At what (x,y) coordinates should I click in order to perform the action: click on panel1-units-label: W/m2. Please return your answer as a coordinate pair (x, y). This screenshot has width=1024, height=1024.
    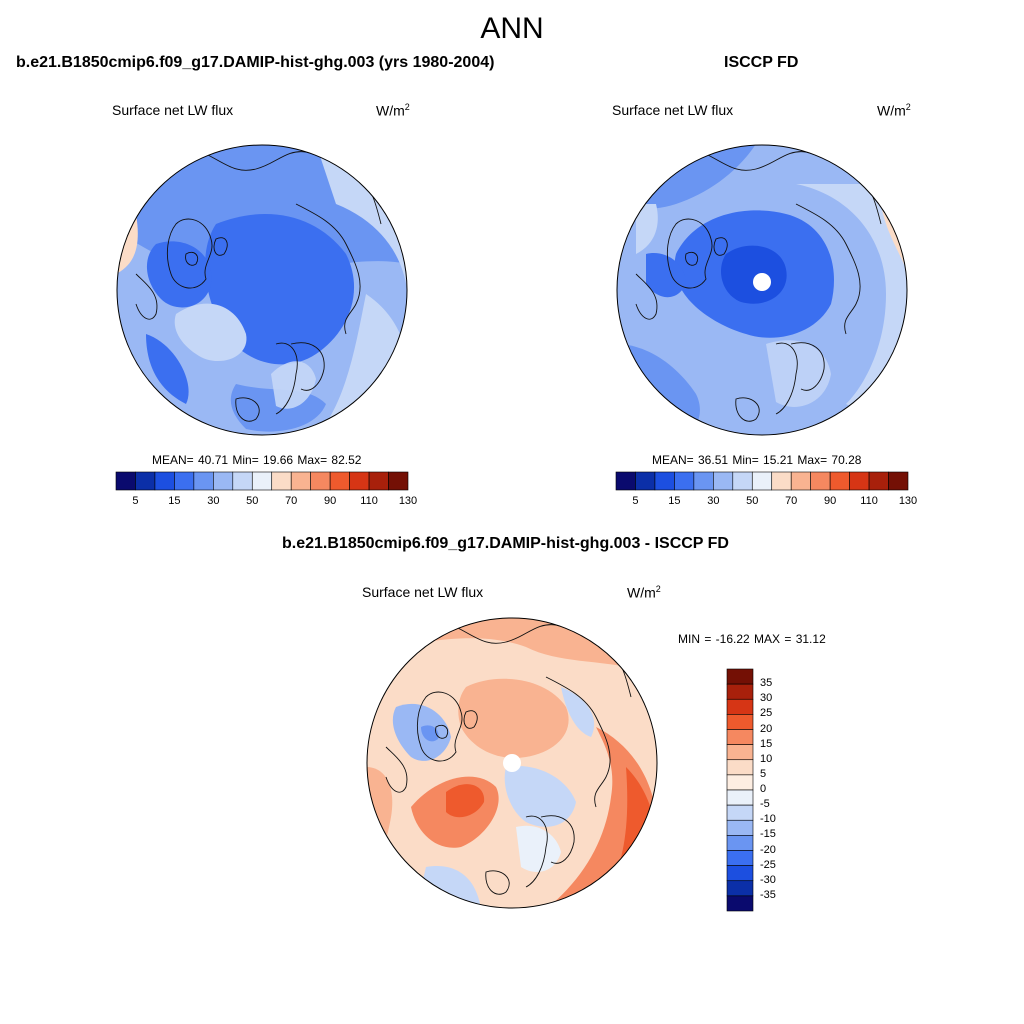
    Looking at the image, I should click on (393, 110).